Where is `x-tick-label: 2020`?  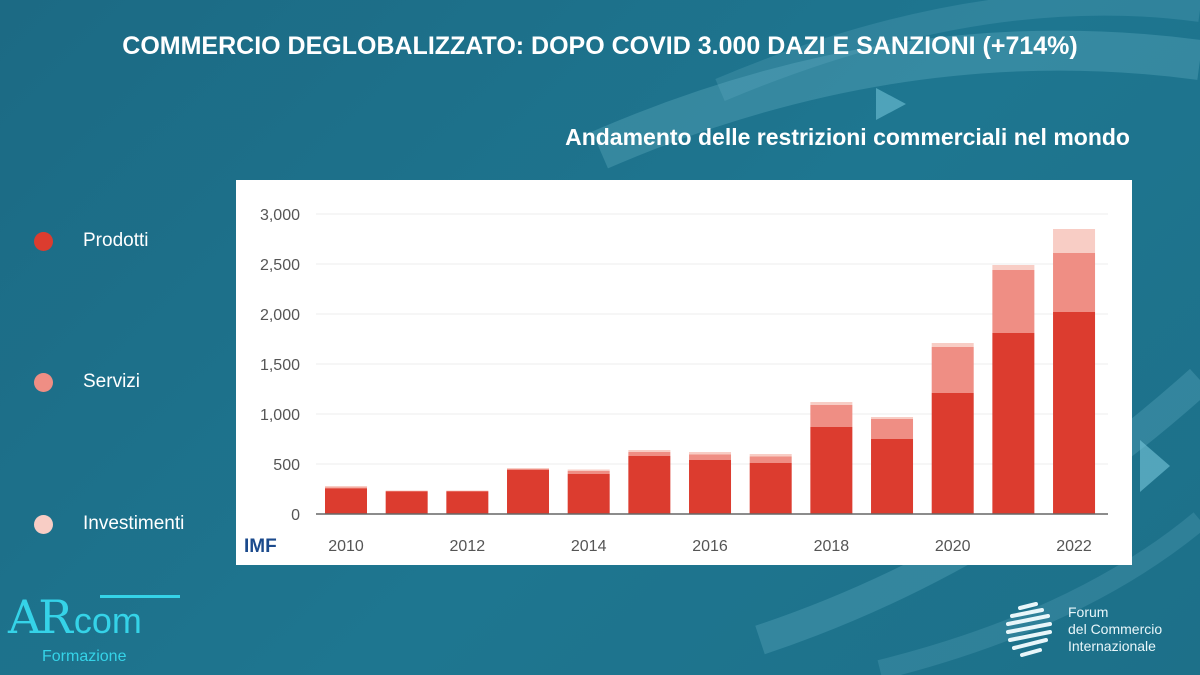
x-tick-label: 2020 is located at coordinates (953, 546).